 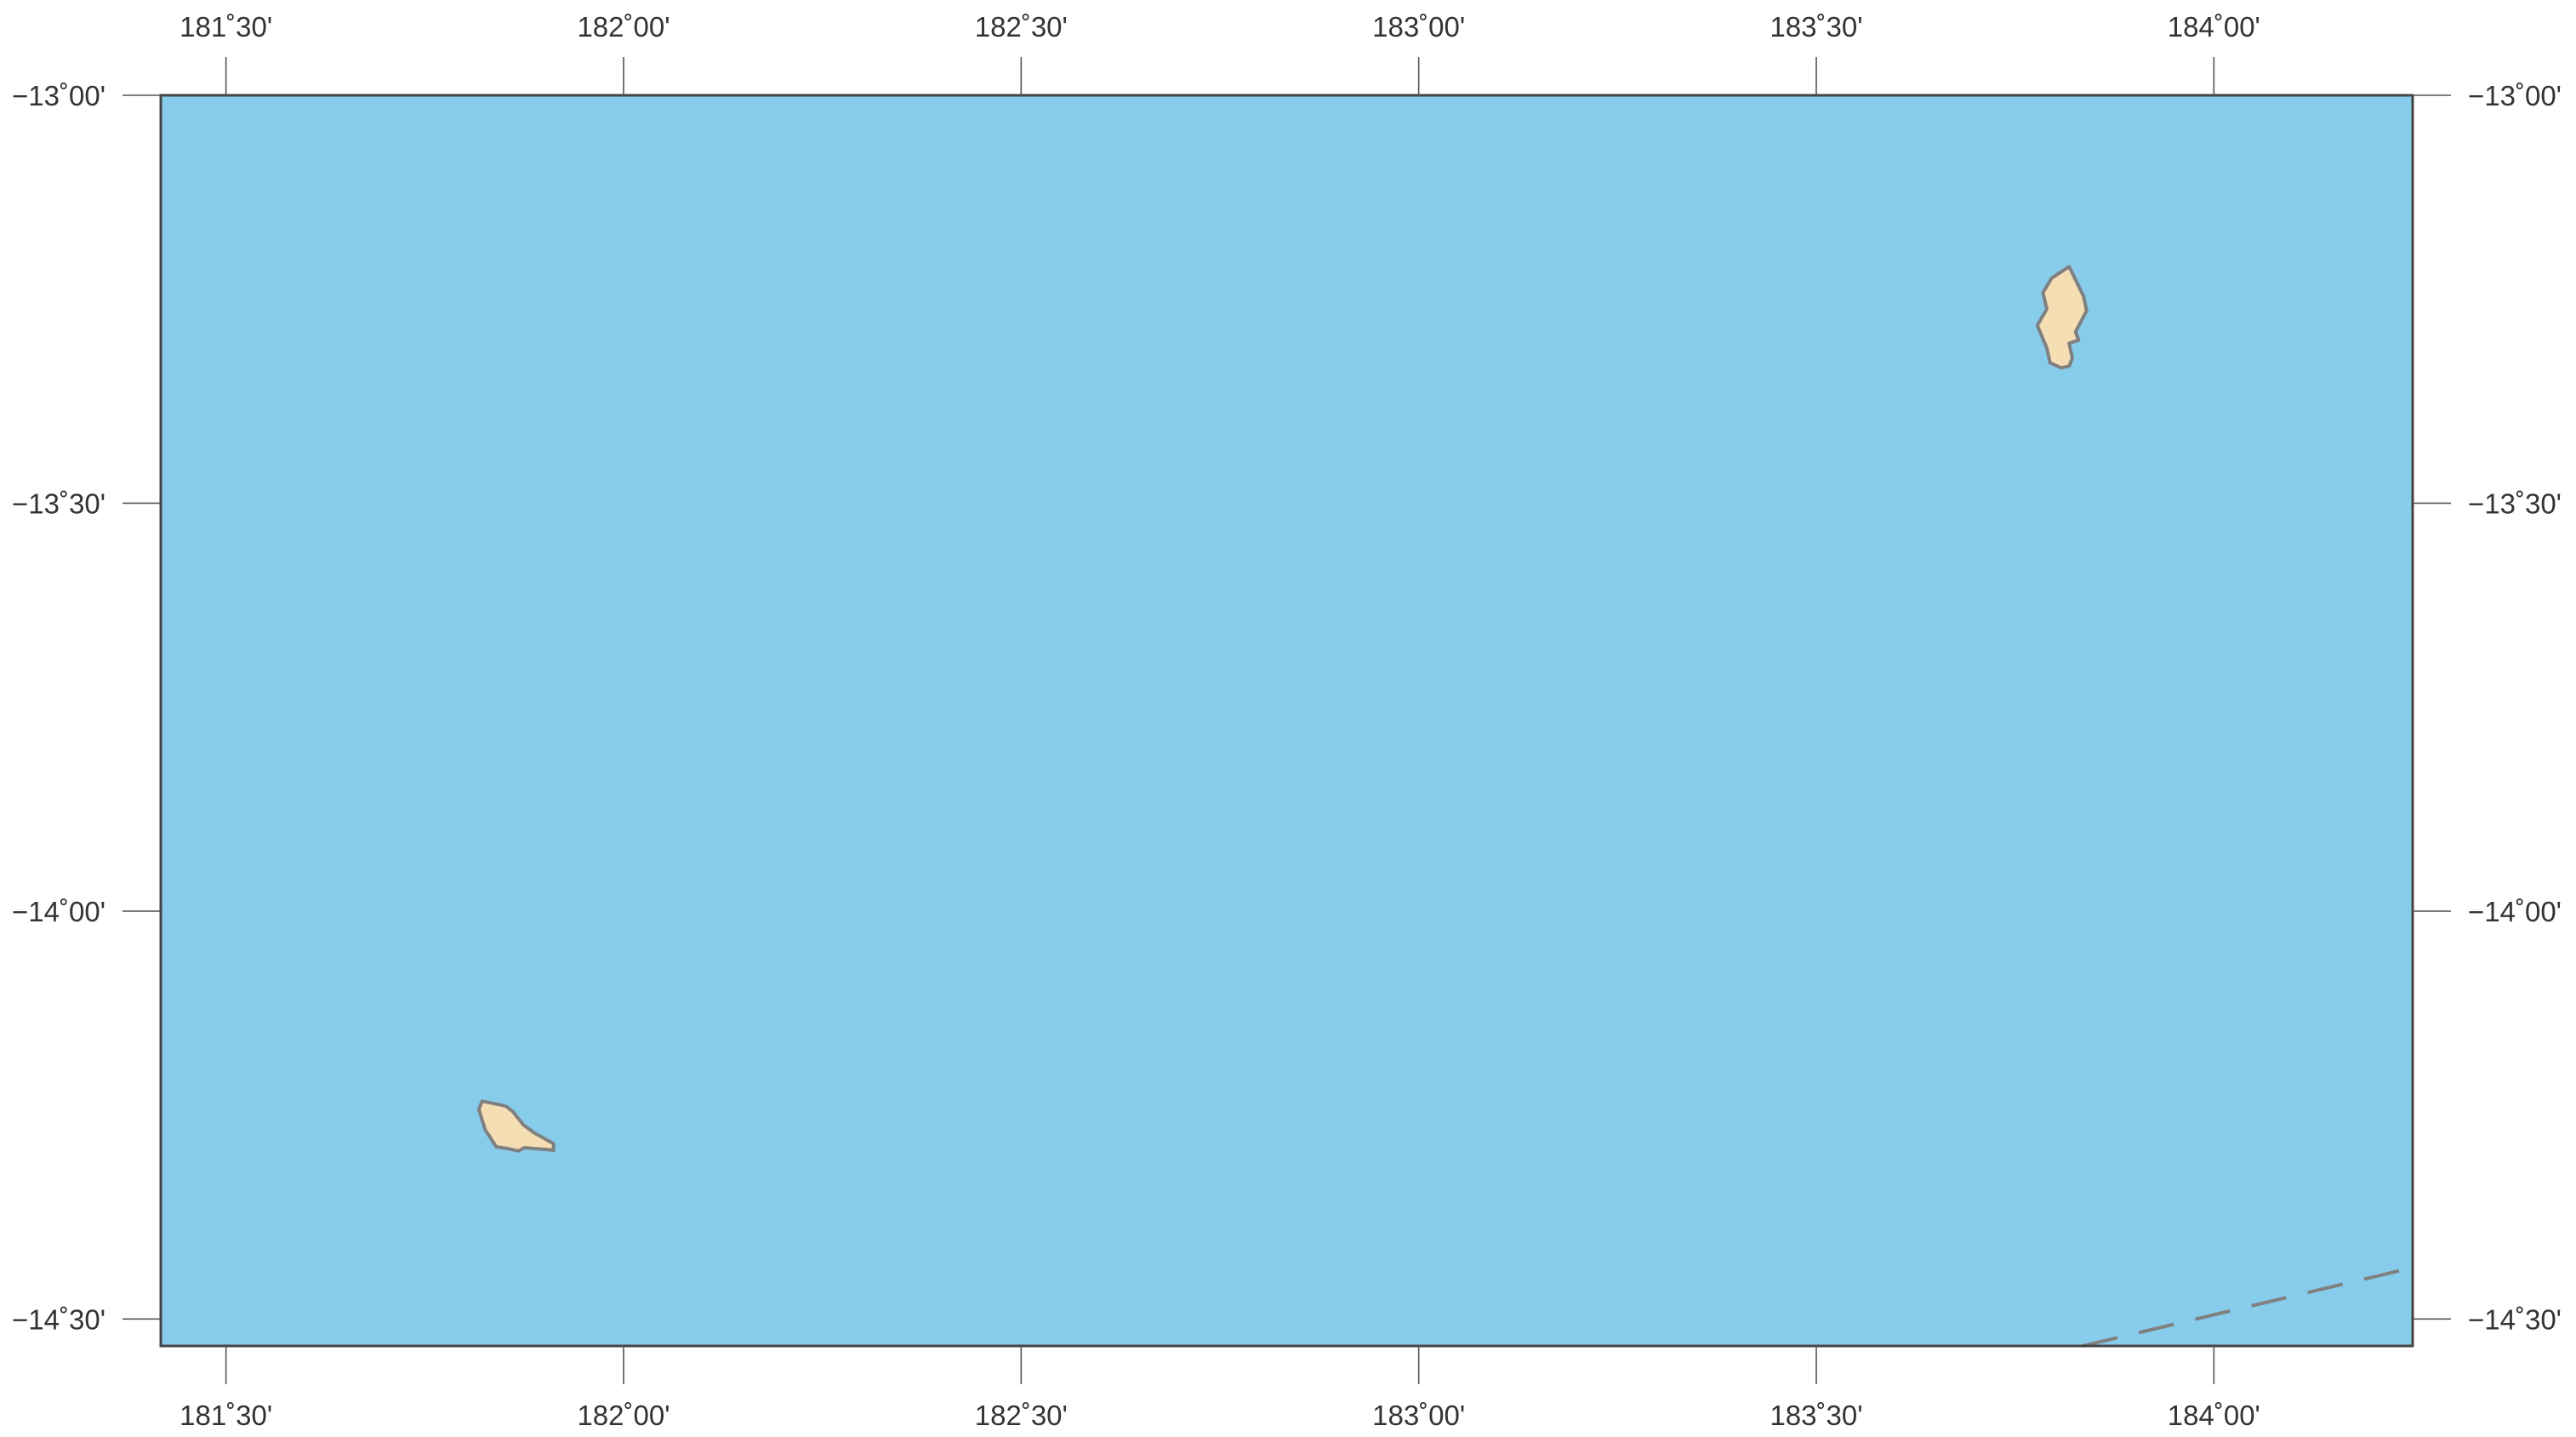 What do you see at coordinates (2515, 911) in the screenshot?
I see `right-tick-label: −14˚00'` at bounding box center [2515, 911].